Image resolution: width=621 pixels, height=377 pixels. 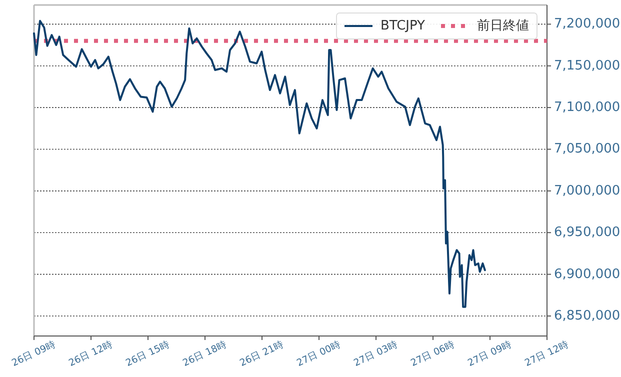 What do you see at coordinates (503, 26) in the screenshot?
I see `legend-label: 前日終値` at bounding box center [503, 26].